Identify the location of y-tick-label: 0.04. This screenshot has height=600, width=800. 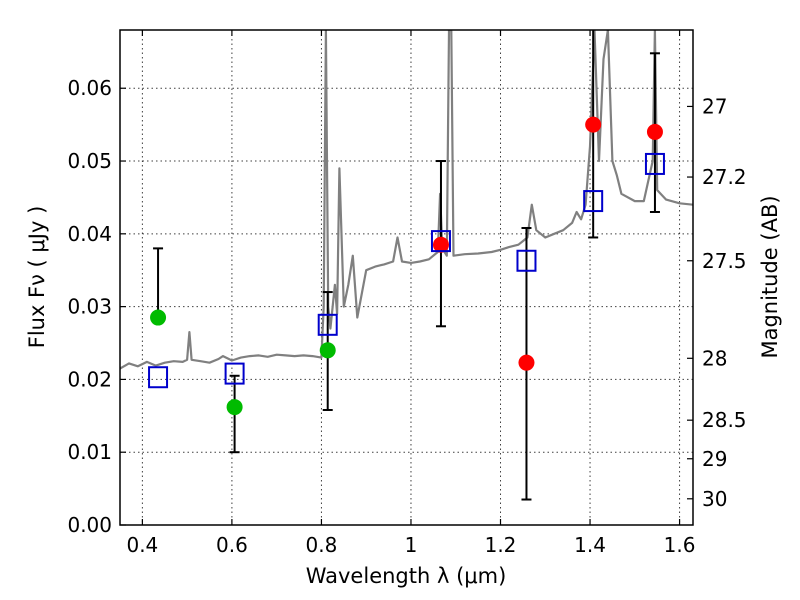
(89, 234).